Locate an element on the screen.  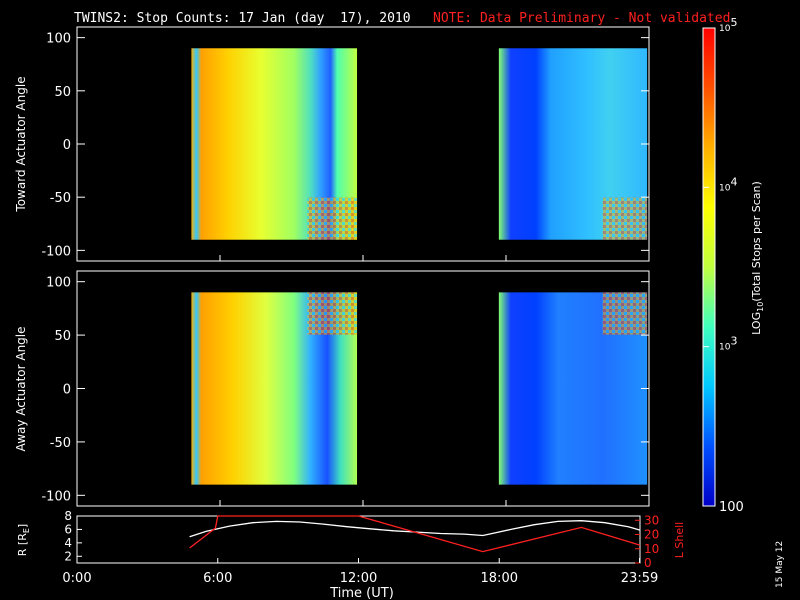
orbit-y-tick-label: 8 is located at coordinates (68, 516).